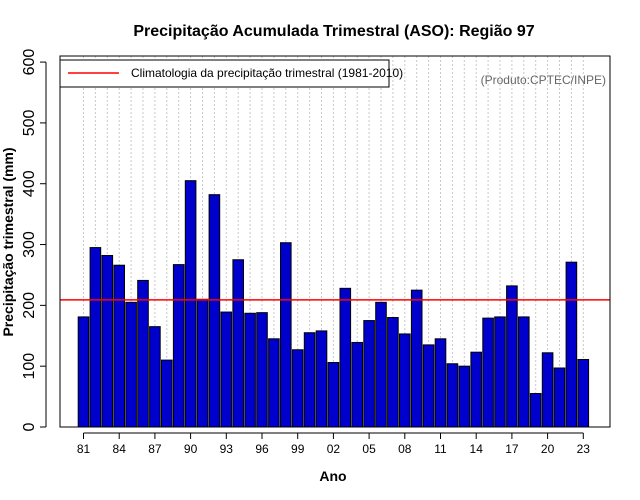  I want to click on bar-1995, so click(250, 370).